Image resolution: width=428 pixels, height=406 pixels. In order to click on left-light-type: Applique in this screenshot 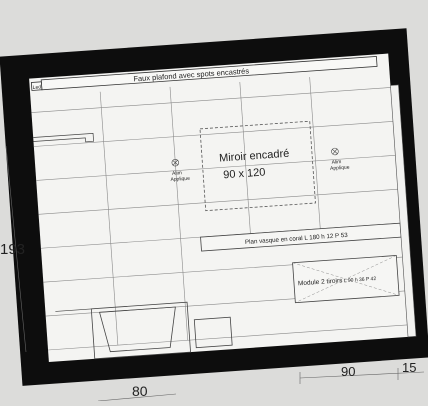, I will do `click(180, 179)`.